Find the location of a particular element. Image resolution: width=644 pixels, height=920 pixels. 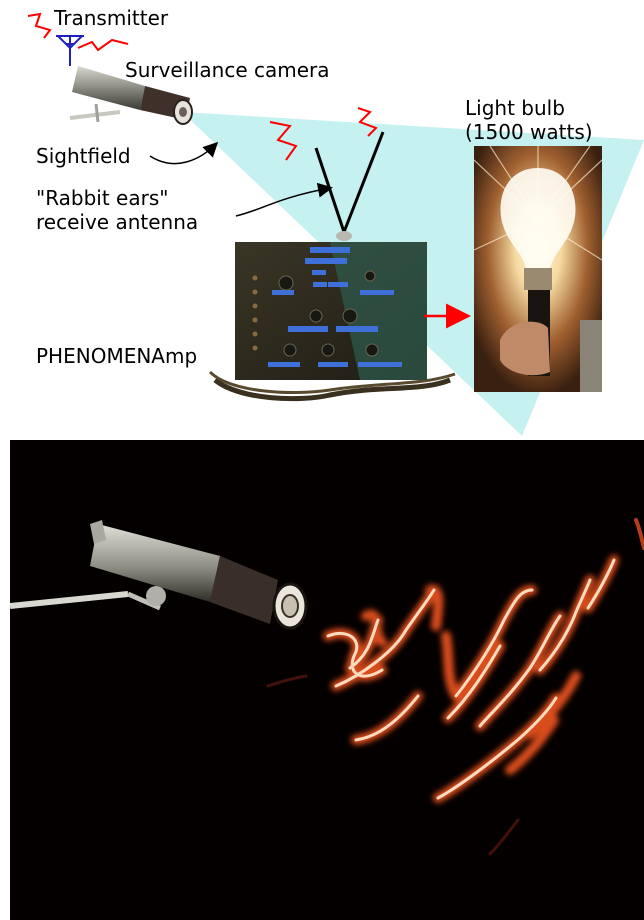

camera-label: Surveillance camera is located at coordinates (227, 70).